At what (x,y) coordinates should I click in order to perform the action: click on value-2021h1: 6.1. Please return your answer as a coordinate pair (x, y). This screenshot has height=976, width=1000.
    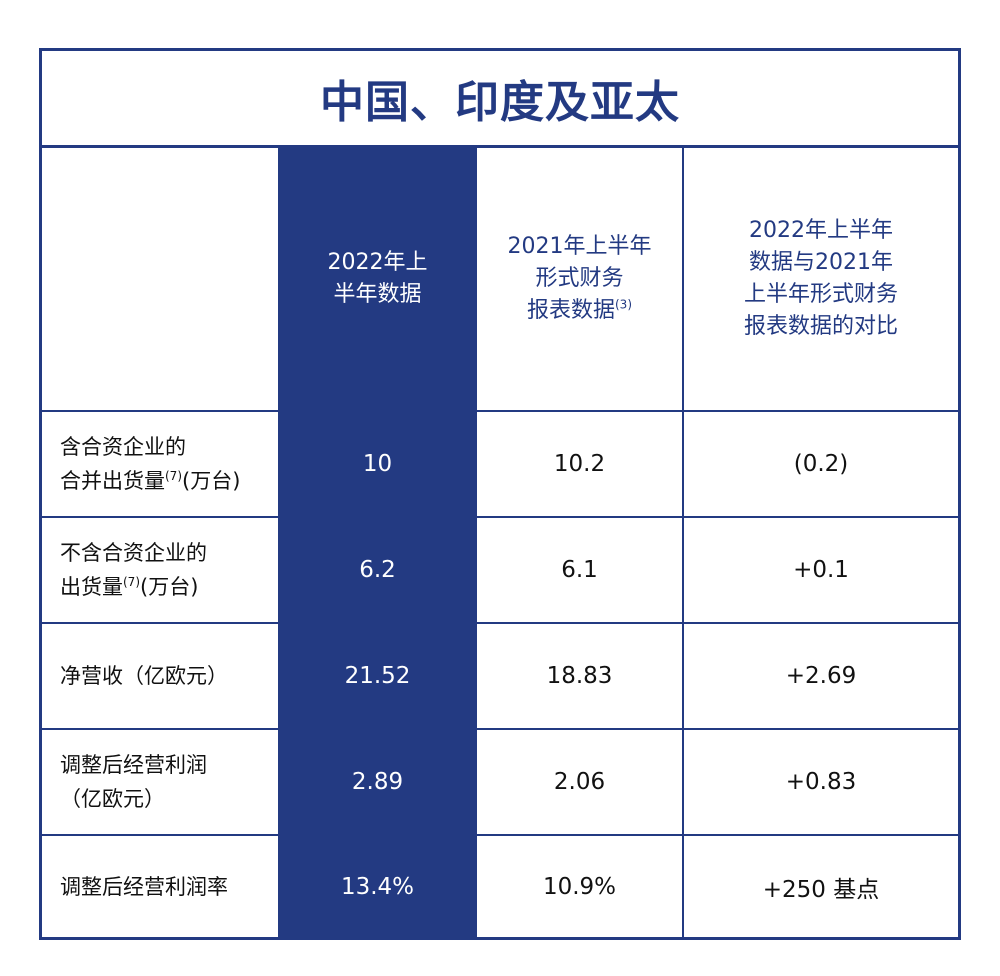
    Looking at the image, I should click on (579, 570).